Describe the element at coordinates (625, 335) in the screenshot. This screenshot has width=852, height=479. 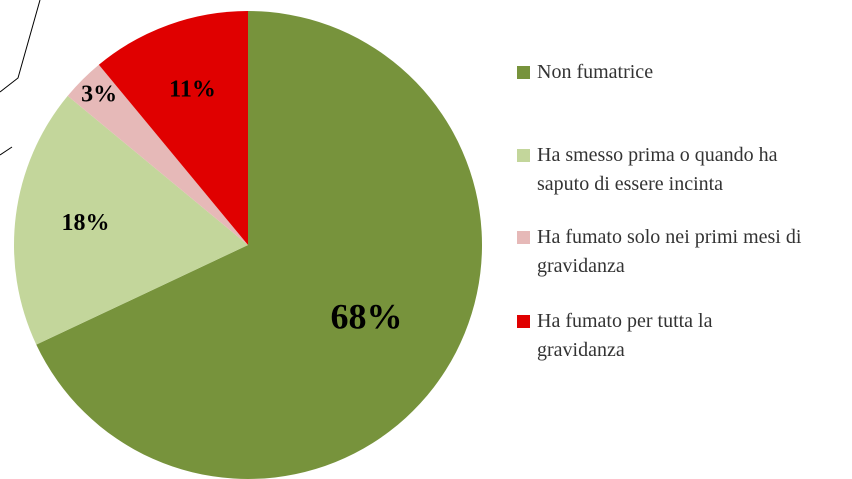
I see `legend-label: Ha fumato per tutta la gravidanza` at that location.